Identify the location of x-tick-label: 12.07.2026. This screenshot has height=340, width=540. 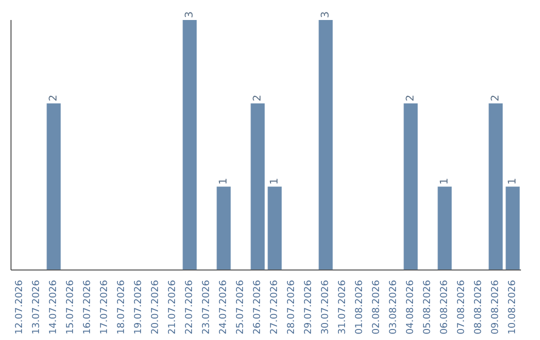
(19, 307).